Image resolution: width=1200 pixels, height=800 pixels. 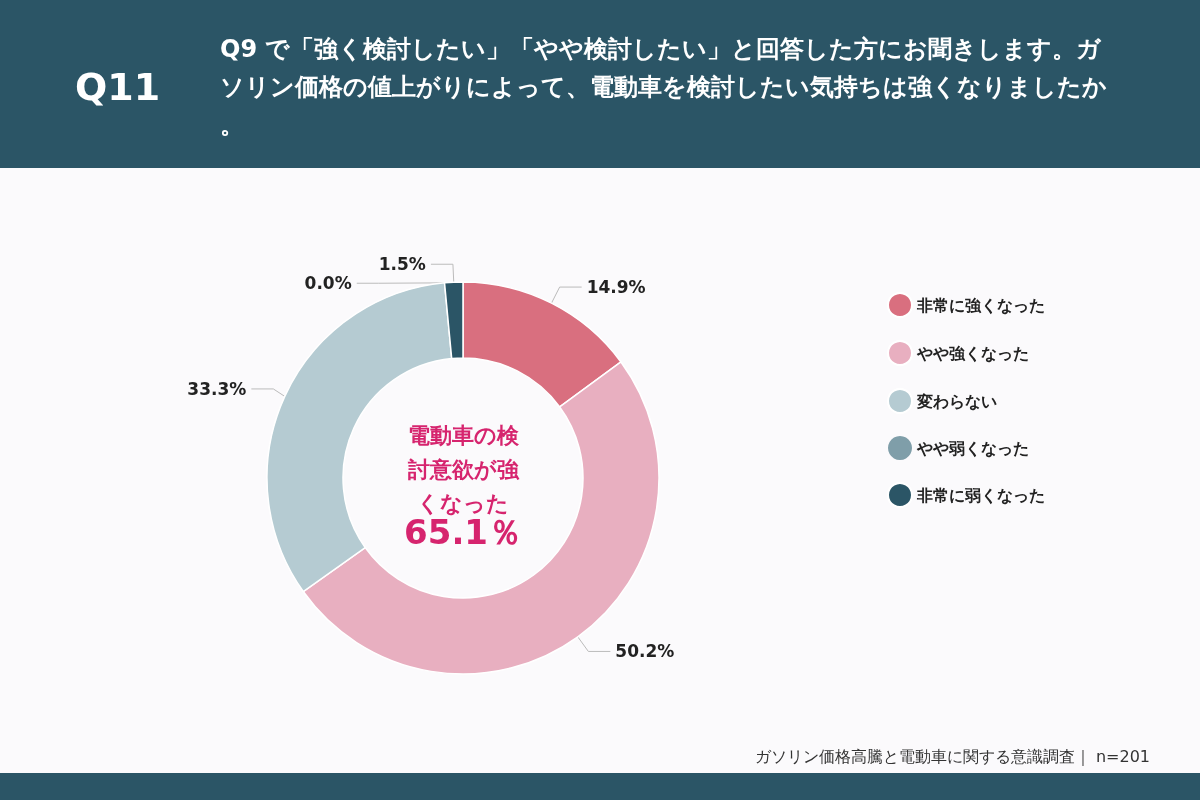 What do you see at coordinates (402, 264) in the screenshot?
I see `data-label: 1.5%` at bounding box center [402, 264].